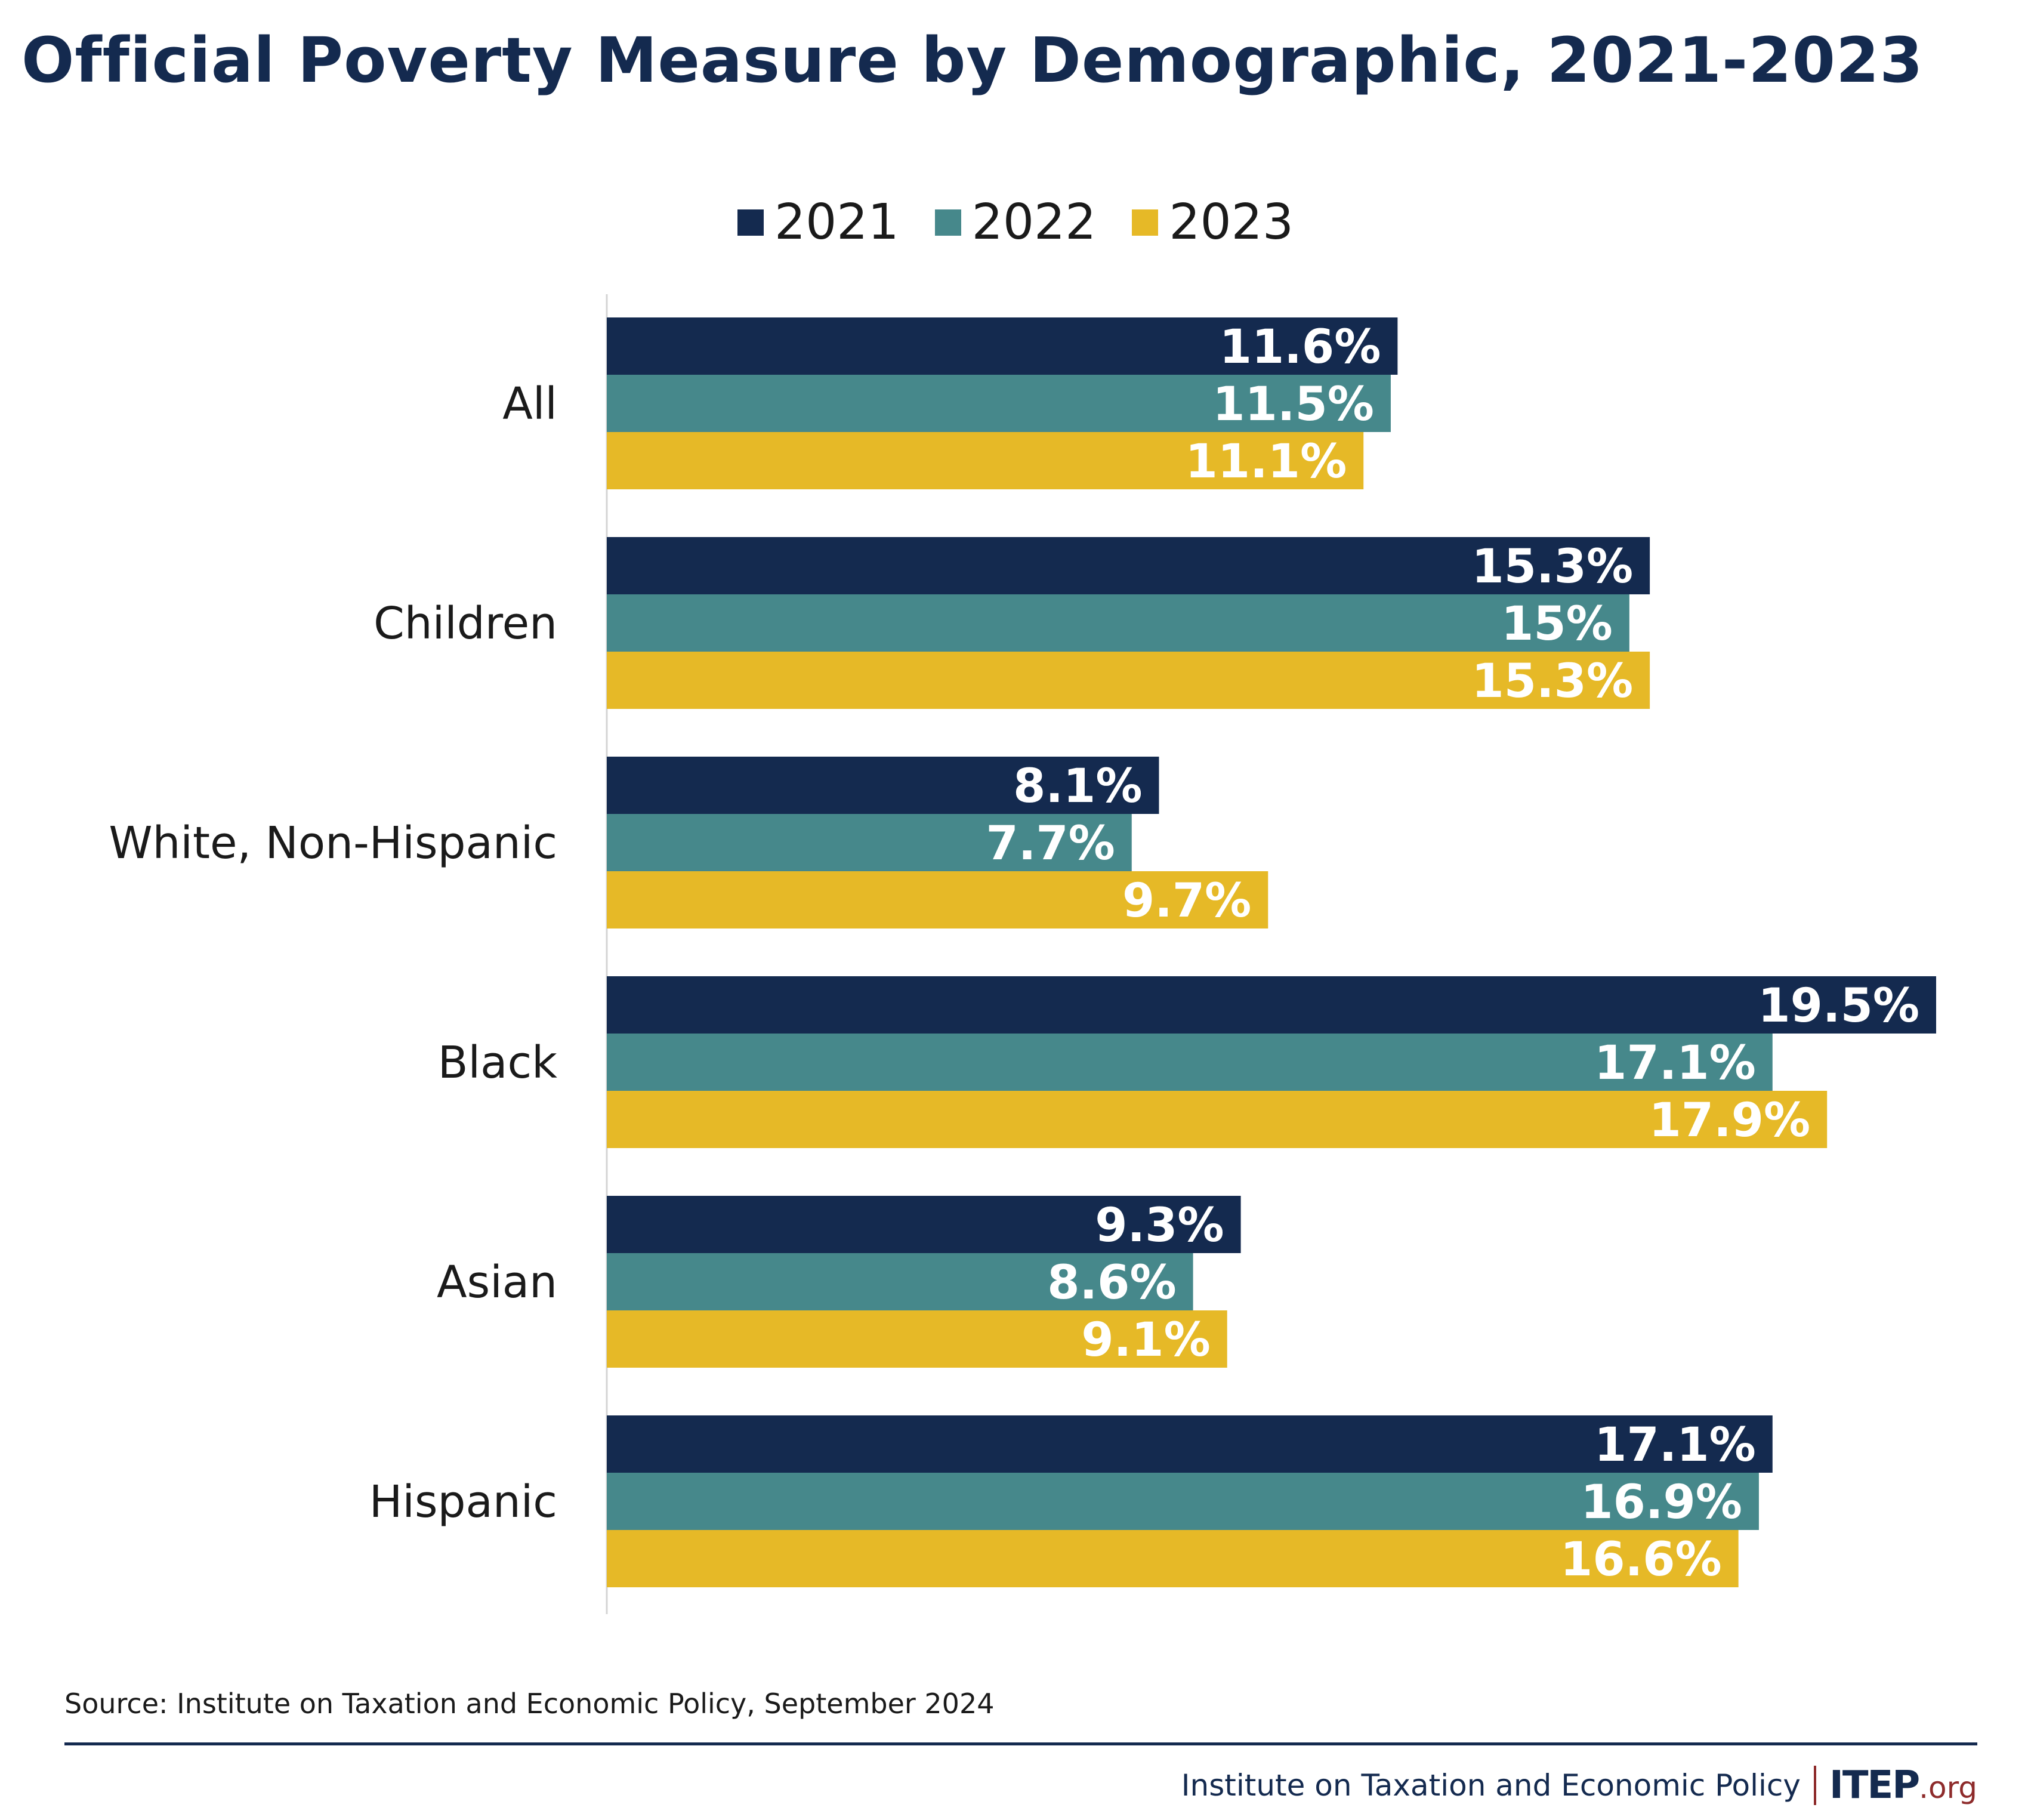 This screenshot has width=2031, height=1820. Describe the element at coordinates (1815, 1785) in the screenshot. I see `footer-separator` at that location.